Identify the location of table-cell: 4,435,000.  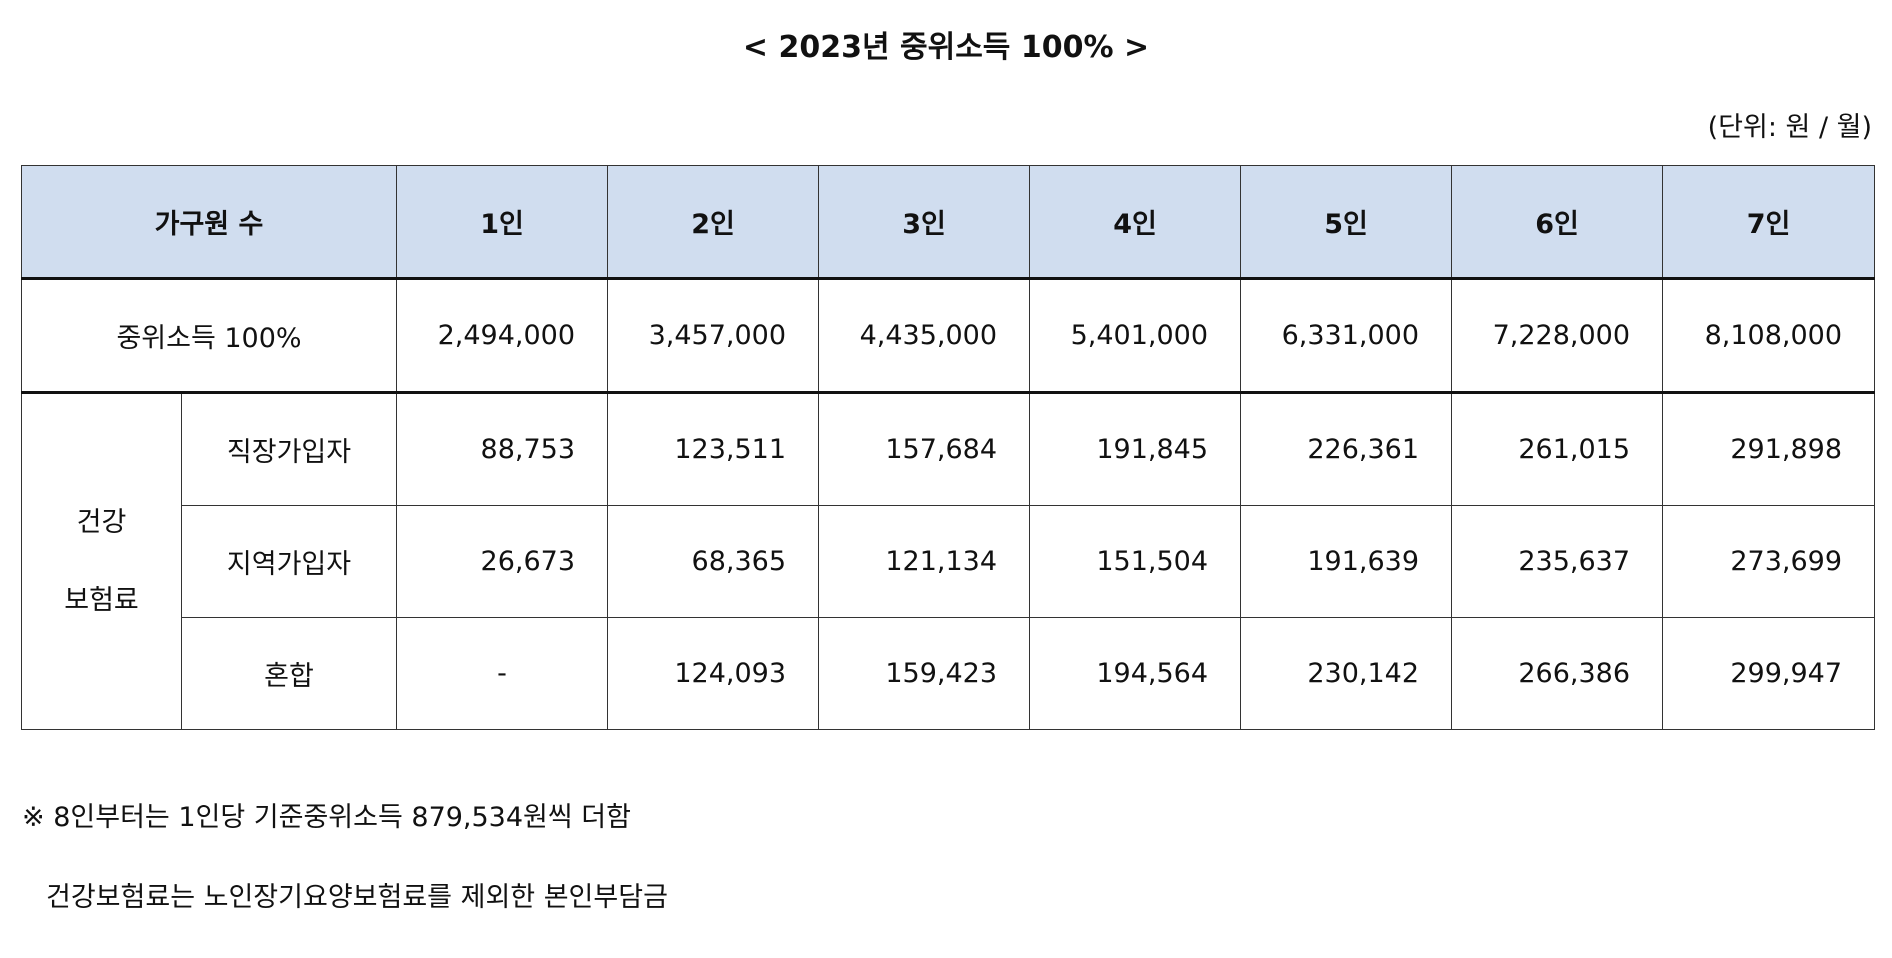
(924, 336).